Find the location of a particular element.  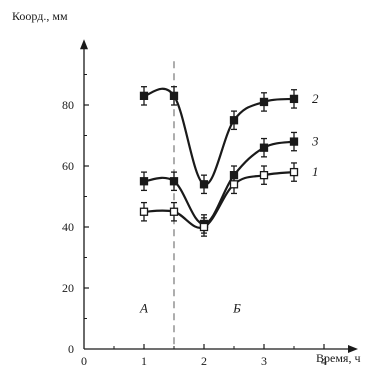

y-tick-label: 40 is located at coordinates (68, 227).